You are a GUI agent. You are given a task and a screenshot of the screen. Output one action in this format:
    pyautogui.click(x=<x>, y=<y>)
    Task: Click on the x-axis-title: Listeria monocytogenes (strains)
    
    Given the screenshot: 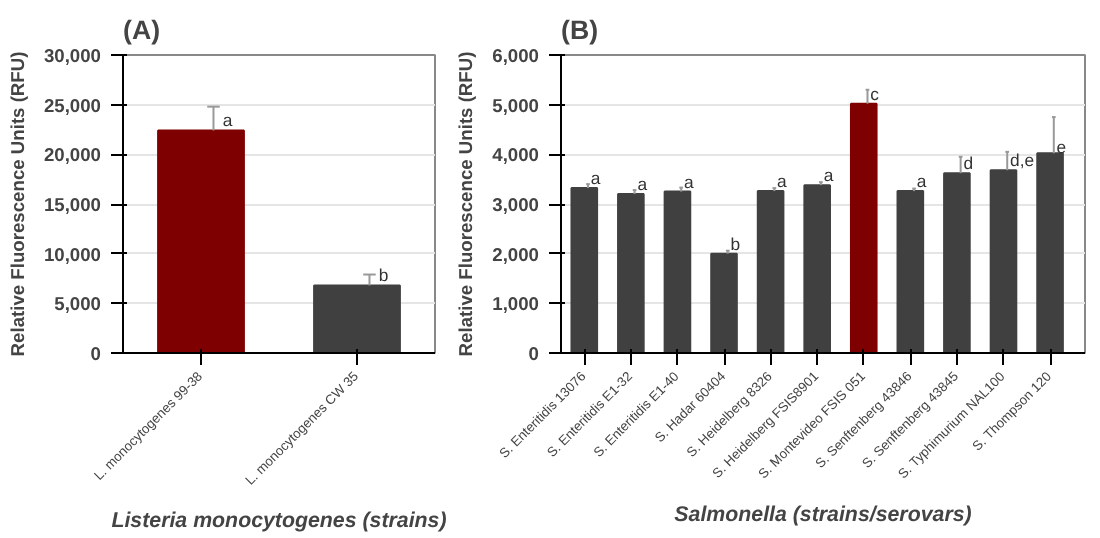 What is the action you would take?
    pyautogui.click(x=279, y=521)
    